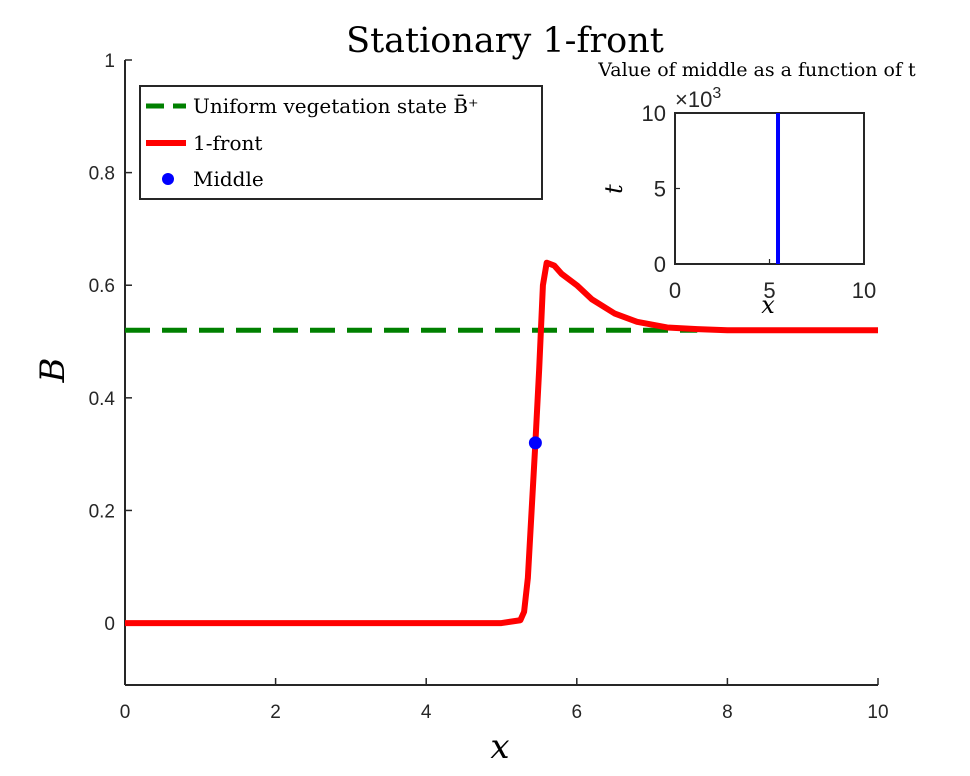  What do you see at coordinates (102, 174) in the screenshot?
I see `y-tick-label: 0.8` at bounding box center [102, 174].